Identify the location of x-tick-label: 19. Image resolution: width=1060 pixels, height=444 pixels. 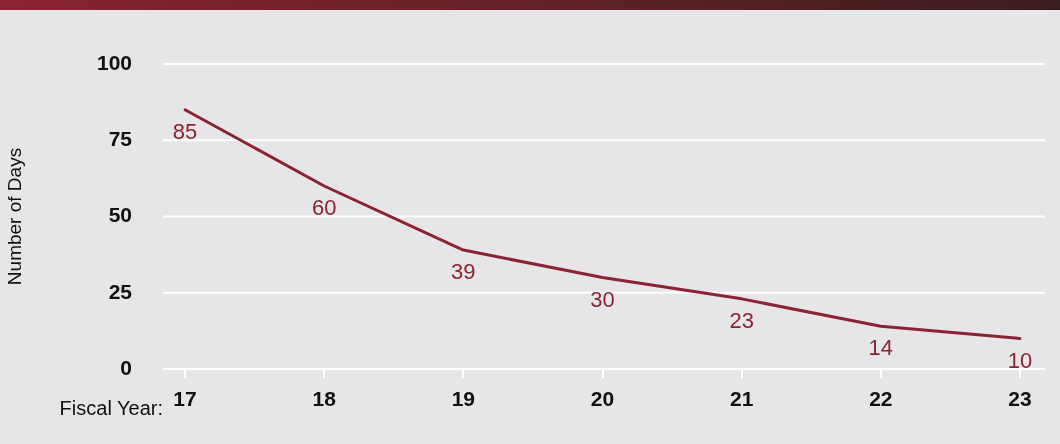
(463, 399).